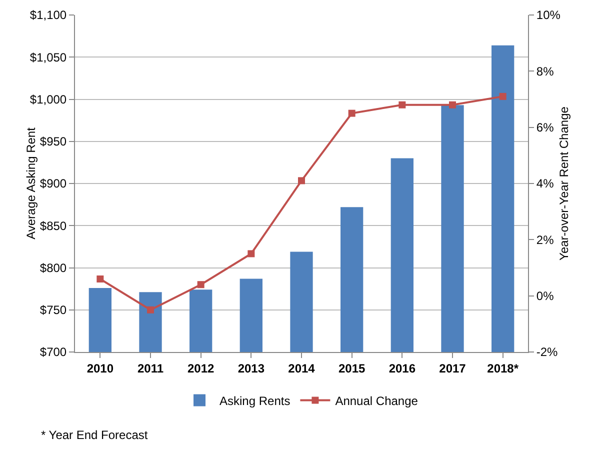 Image resolution: width=598 pixels, height=457 pixels. I want to click on x-tick-label: 2018*, so click(503, 368).